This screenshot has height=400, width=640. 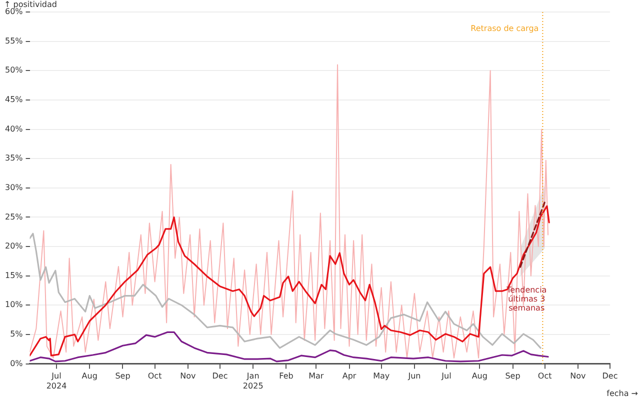 I want to click on y-tick-label: 40%, so click(x=14, y=129).